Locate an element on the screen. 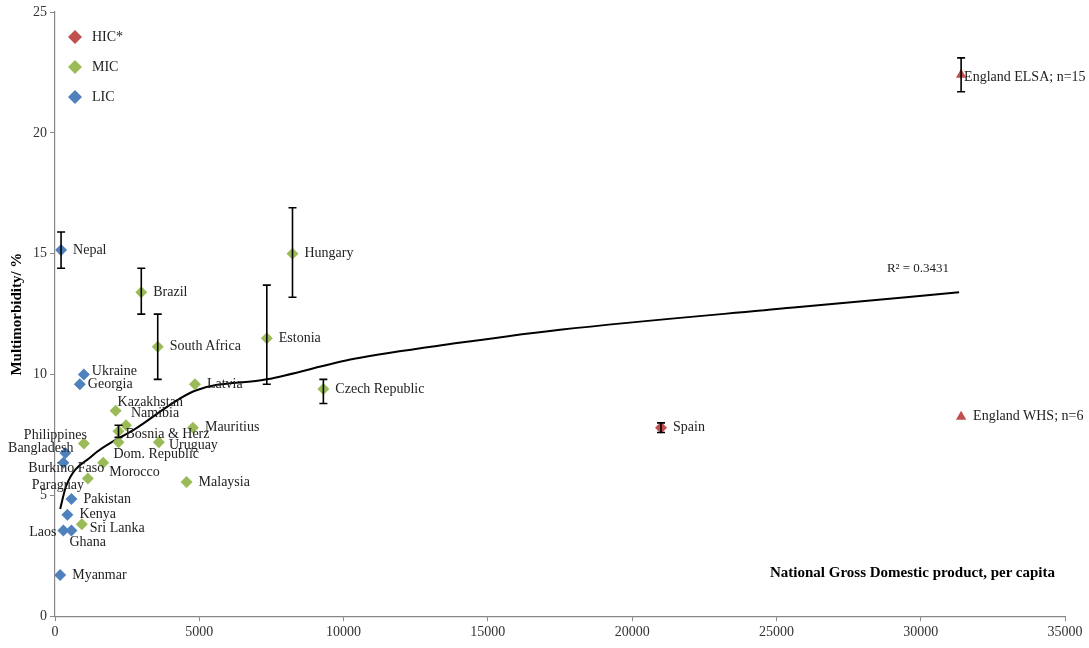 The width and height of the screenshot is (1089, 648). annotation: Estonia is located at coordinates (300, 337).